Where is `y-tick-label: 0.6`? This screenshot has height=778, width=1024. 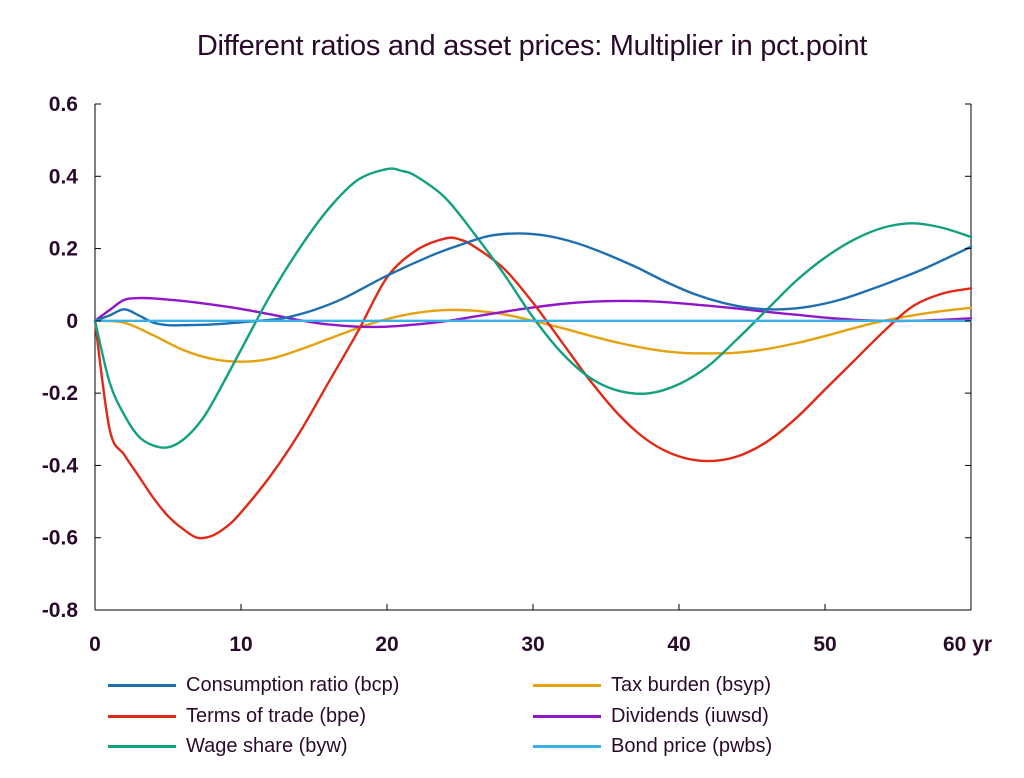 y-tick-label: 0.6 is located at coordinates (63, 104).